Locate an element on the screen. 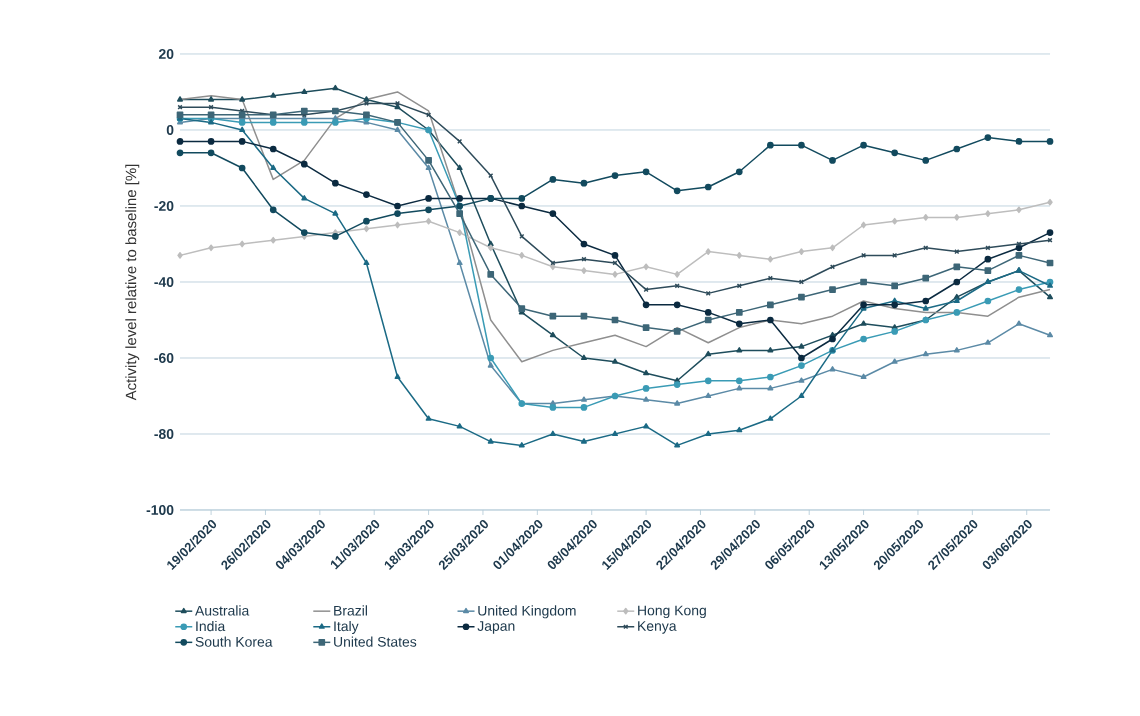  y-tick-label: -60 is located at coordinates (164, 358).